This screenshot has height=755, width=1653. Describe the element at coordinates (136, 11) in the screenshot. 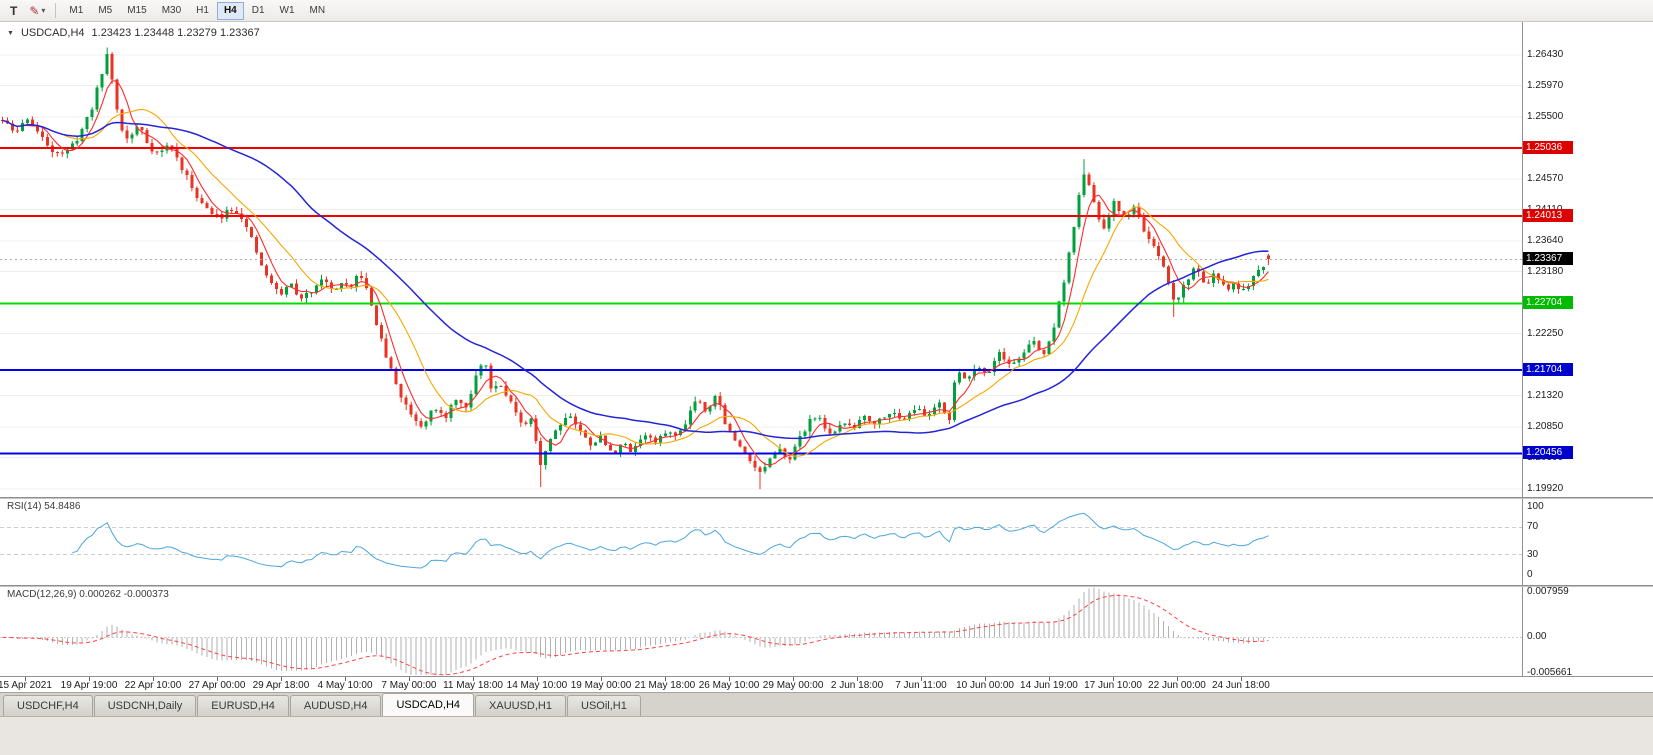

I see `timeframe-button-m15: M15` at that location.